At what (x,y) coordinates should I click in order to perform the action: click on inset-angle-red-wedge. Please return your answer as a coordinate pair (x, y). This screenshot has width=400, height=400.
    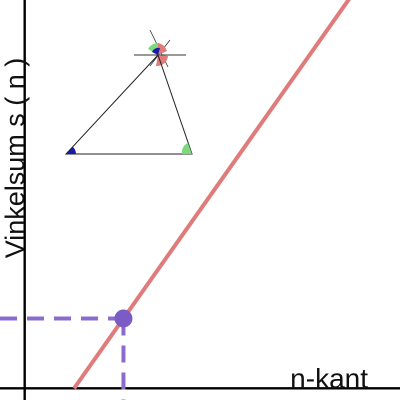
    Looking at the image, I should click on (162, 49).